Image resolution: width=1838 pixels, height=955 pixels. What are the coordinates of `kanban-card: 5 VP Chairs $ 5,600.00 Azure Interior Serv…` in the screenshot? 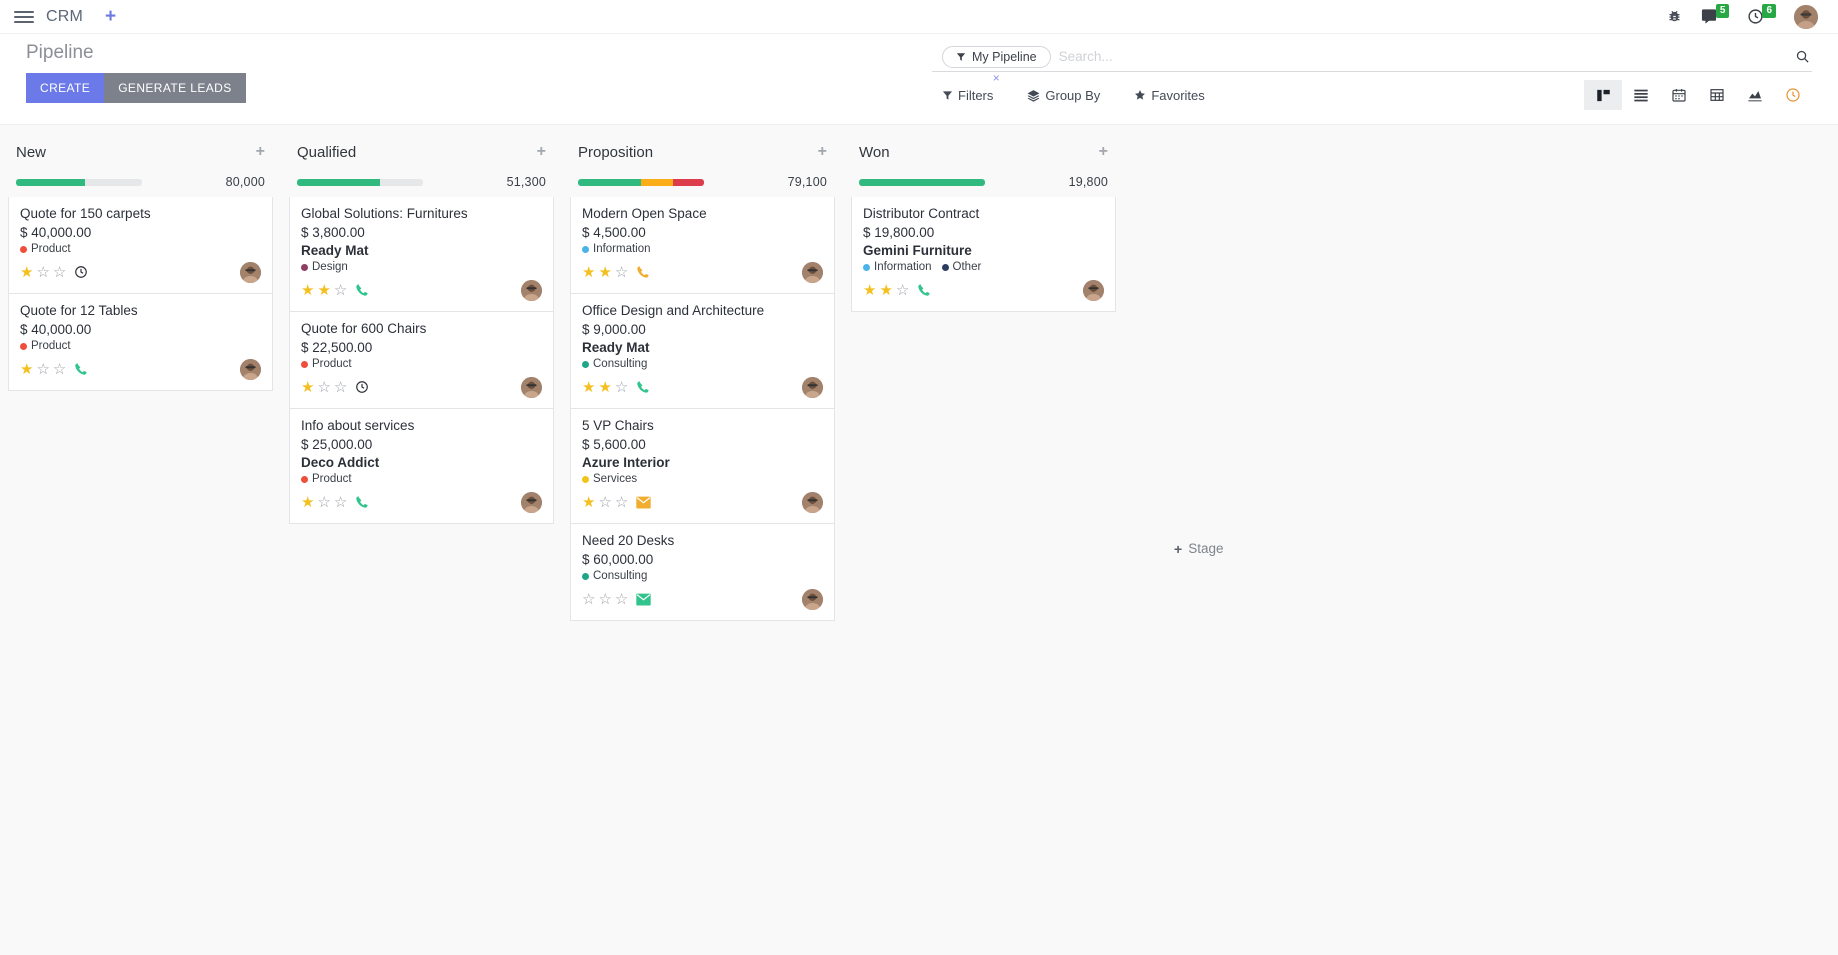 It's located at (702, 466).